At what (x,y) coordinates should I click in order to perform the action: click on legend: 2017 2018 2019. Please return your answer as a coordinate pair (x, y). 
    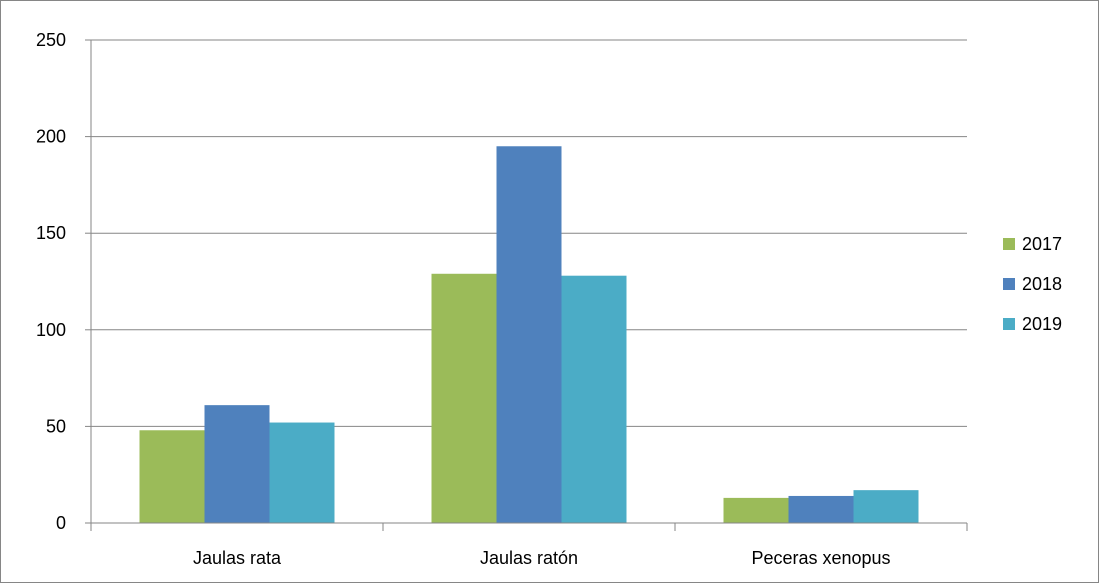
    Looking at the image, I should click on (1032, 284).